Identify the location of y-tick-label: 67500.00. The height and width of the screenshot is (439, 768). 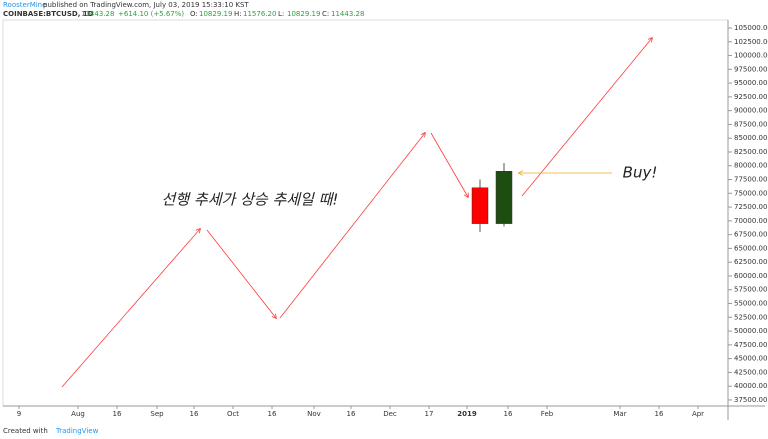
(750, 235).